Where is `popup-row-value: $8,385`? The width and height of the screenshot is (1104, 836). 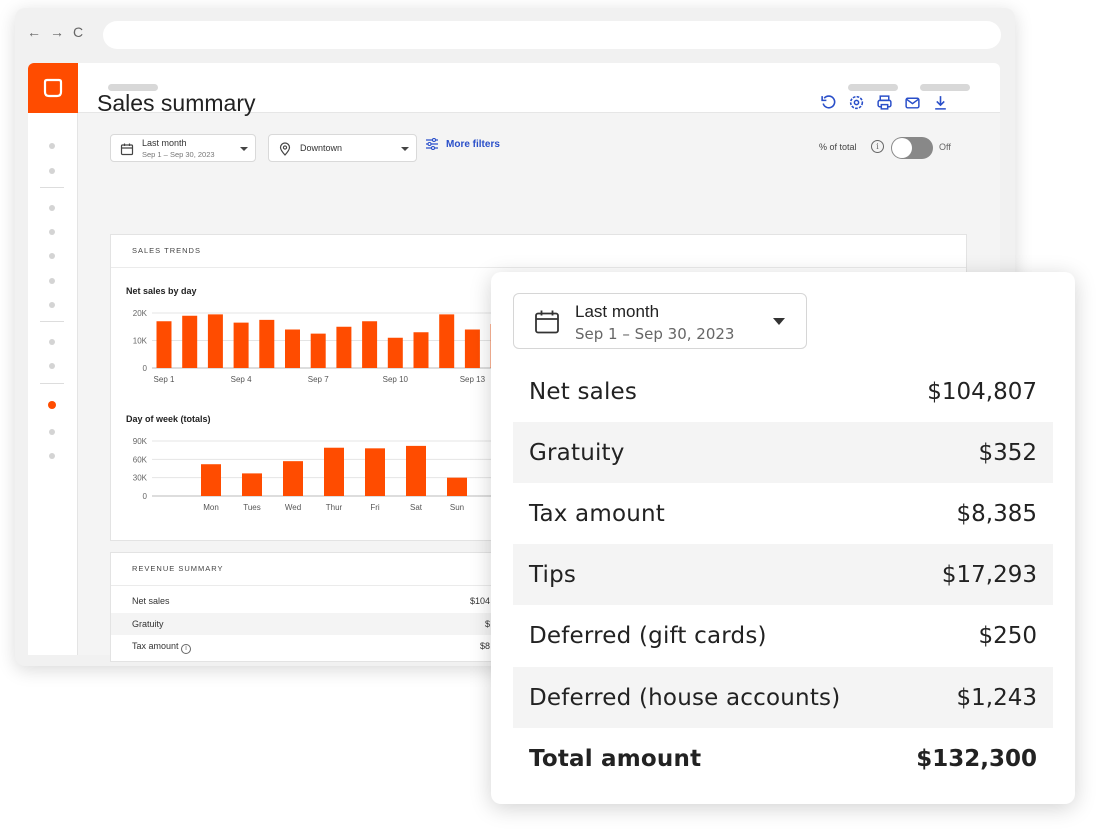 popup-row-value: $8,385 is located at coordinates (996, 514).